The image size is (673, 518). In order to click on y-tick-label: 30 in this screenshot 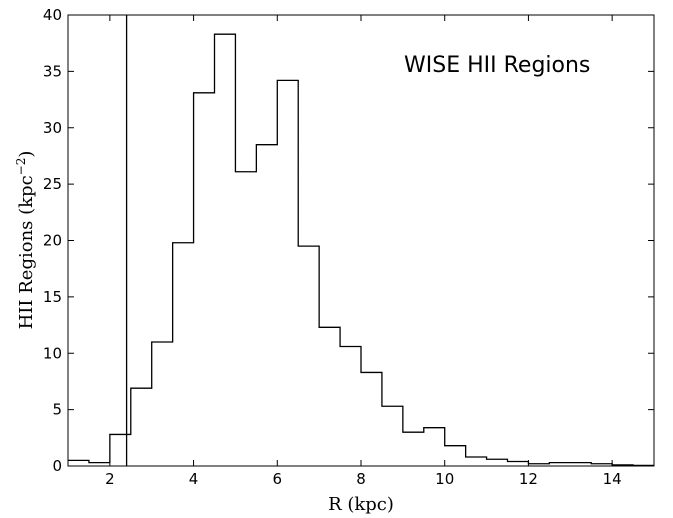, I will do `click(52, 128)`.